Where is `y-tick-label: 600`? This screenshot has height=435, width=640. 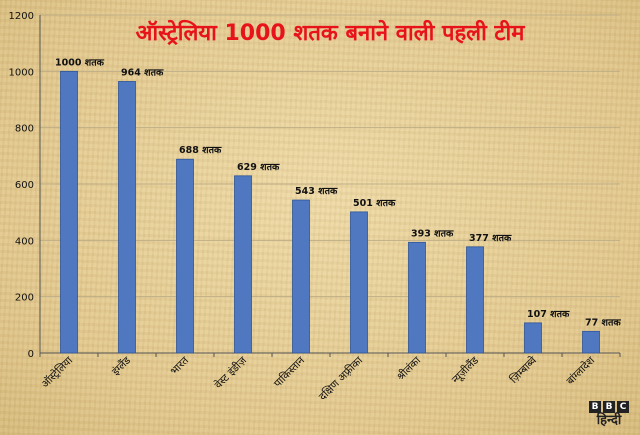
y-tick-label: 600 is located at coordinates (24, 185).